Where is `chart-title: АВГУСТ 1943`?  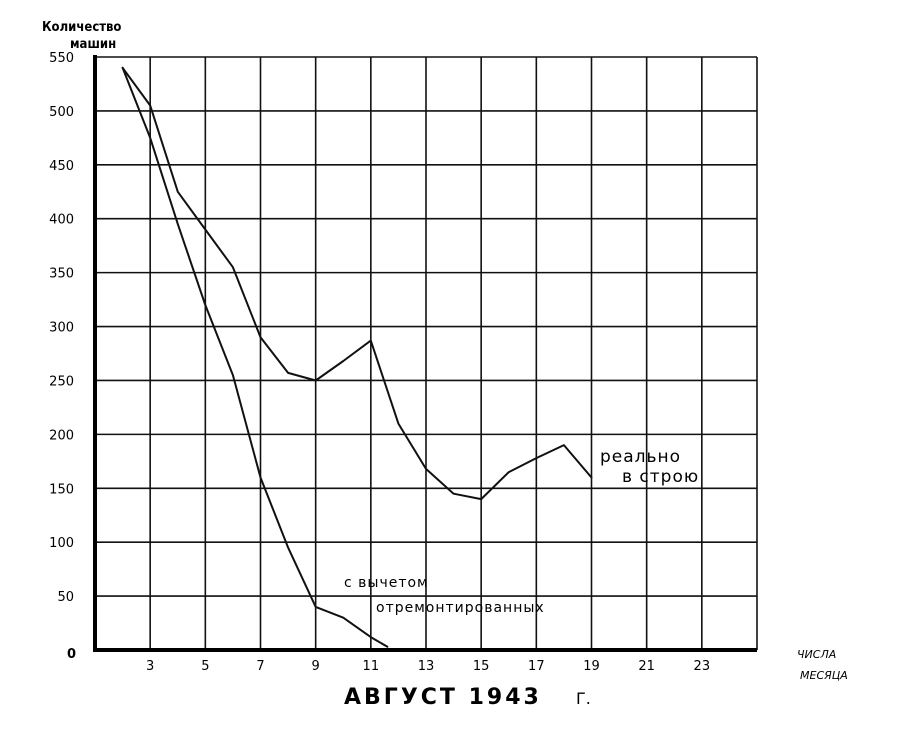
chart-title: АВГУСТ 1943 is located at coordinates (443, 697).